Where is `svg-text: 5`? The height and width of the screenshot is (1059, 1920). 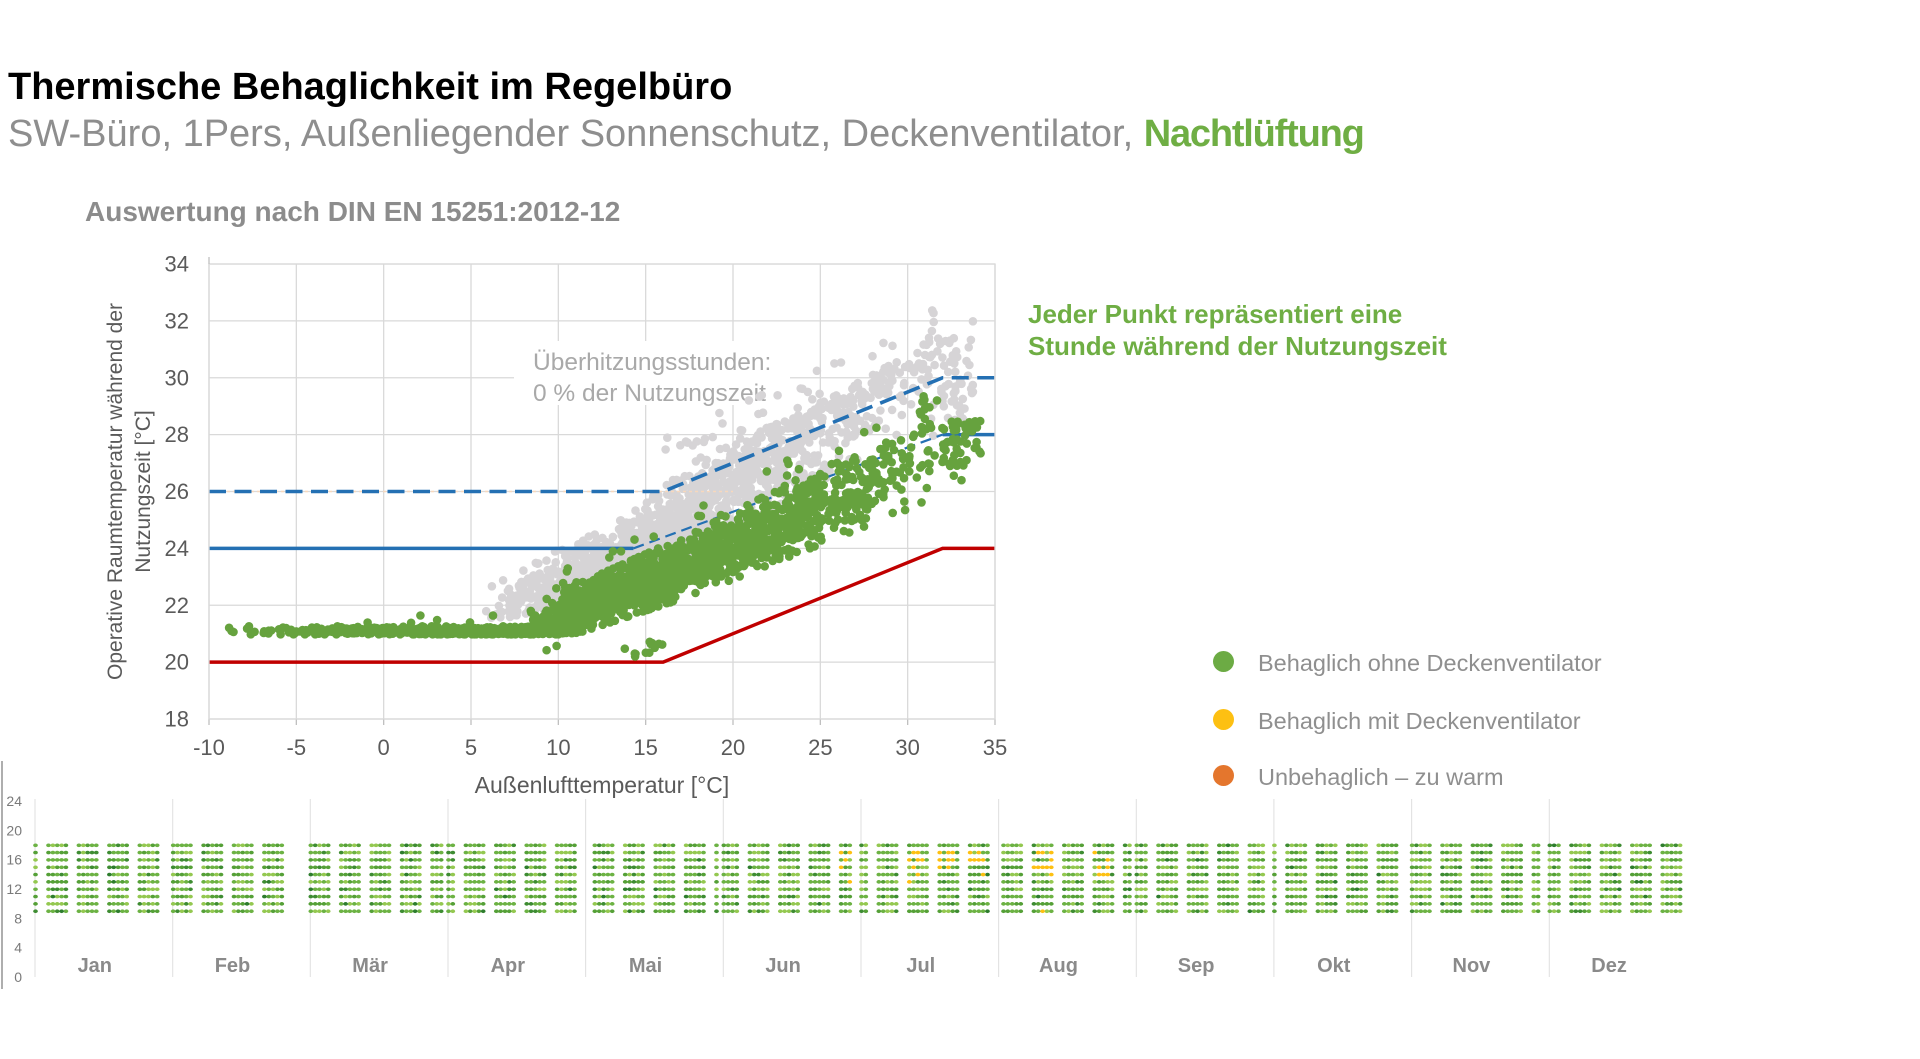 svg-text: 5 is located at coordinates (471, 747).